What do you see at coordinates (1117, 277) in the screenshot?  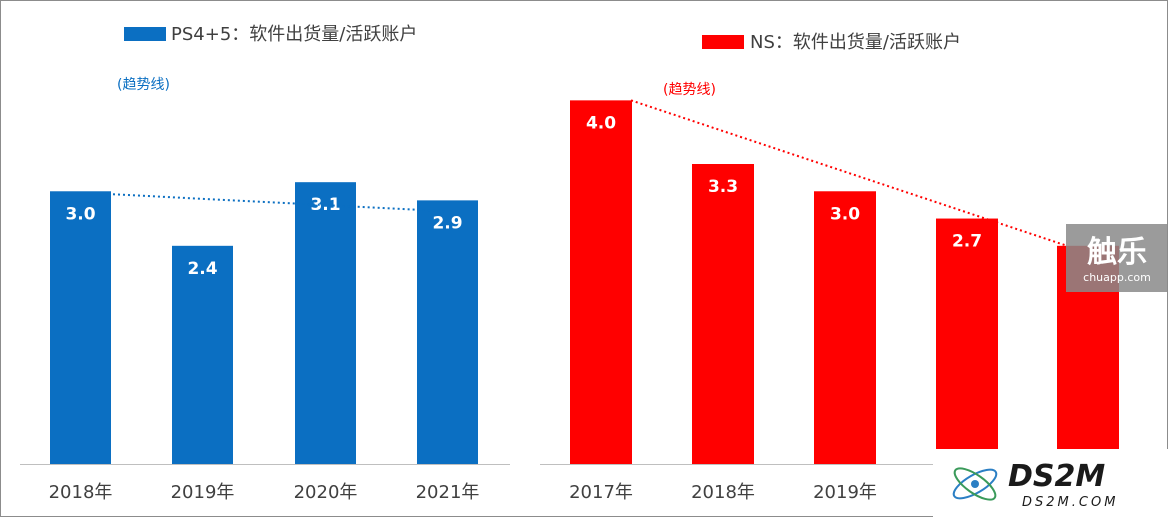 I see `chuapp-url-text: chuapp.com` at bounding box center [1117, 277].